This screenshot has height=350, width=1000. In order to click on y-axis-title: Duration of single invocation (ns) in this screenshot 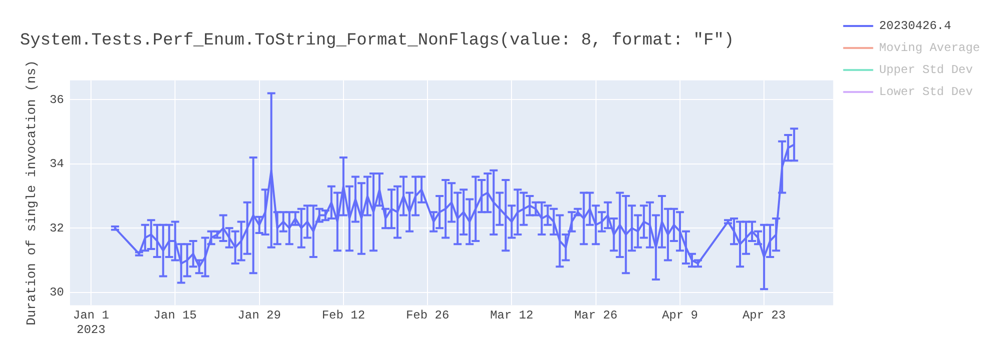, I will do `click(32, 193)`.